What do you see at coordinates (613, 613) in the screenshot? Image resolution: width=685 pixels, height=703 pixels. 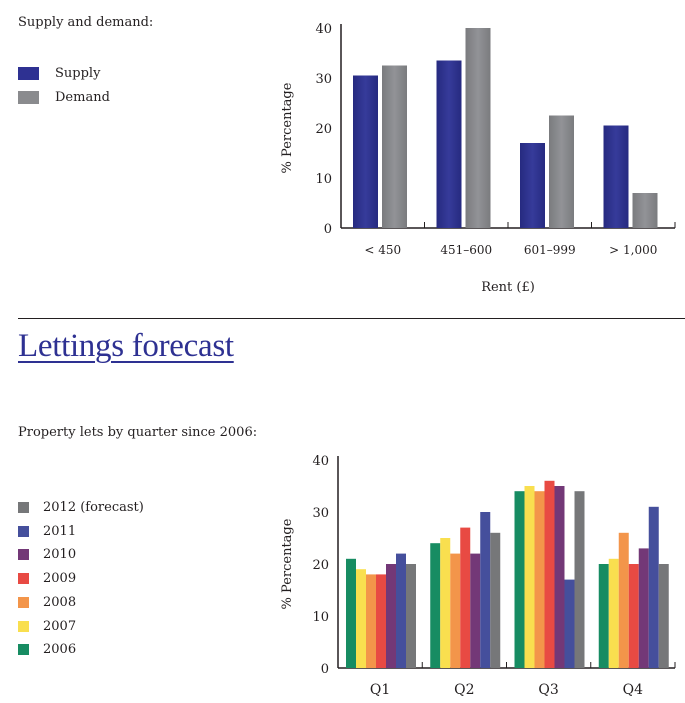 I see `bar-2007-q4` at bounding box center [613, 613].